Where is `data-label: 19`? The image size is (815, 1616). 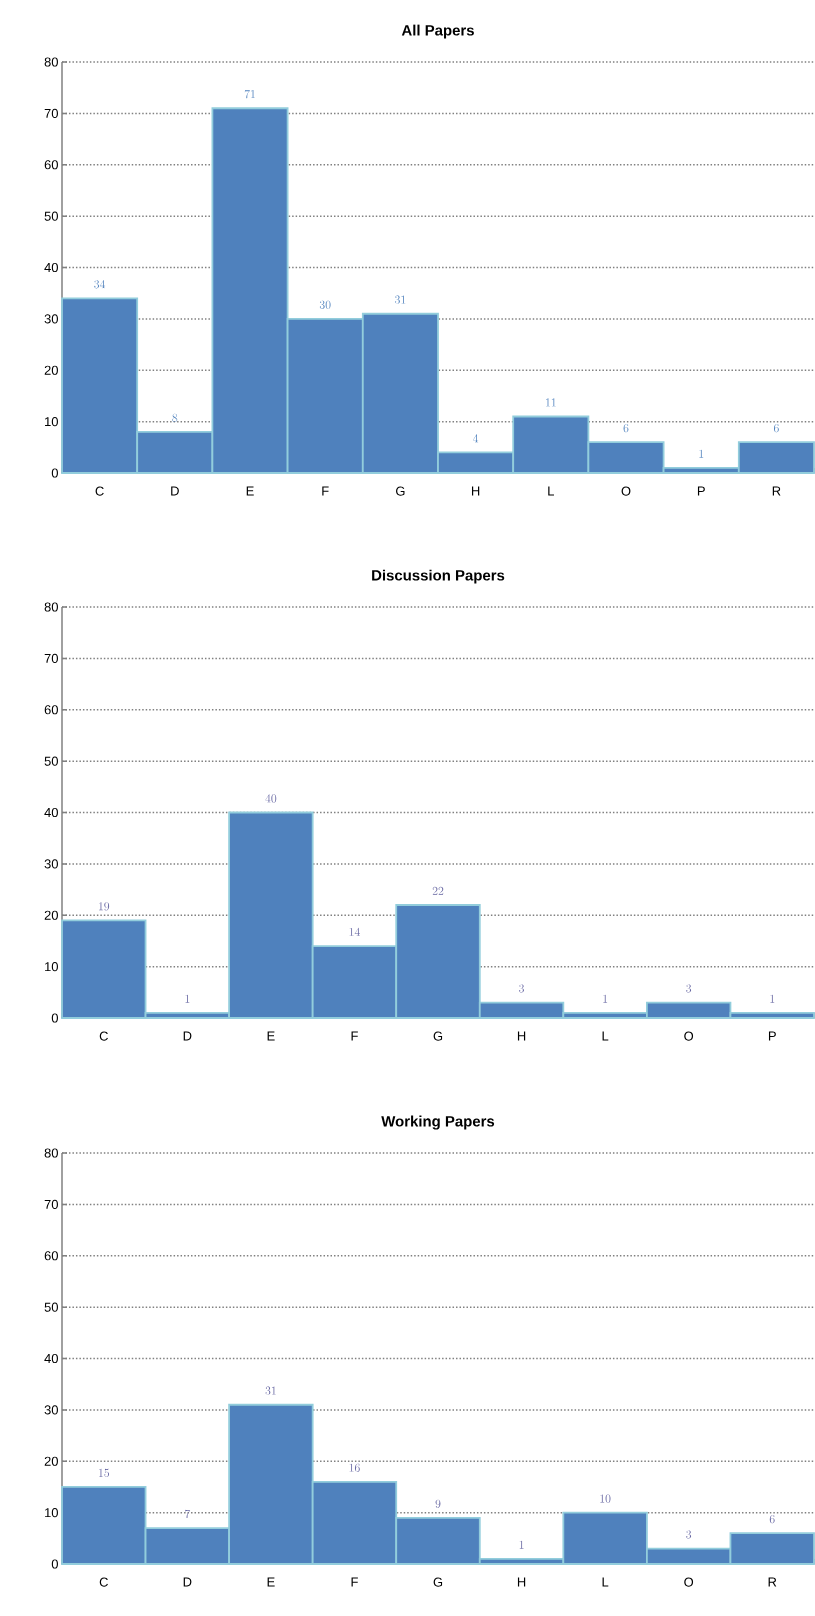
data-label: 19 is located at coordinates (104, 906).